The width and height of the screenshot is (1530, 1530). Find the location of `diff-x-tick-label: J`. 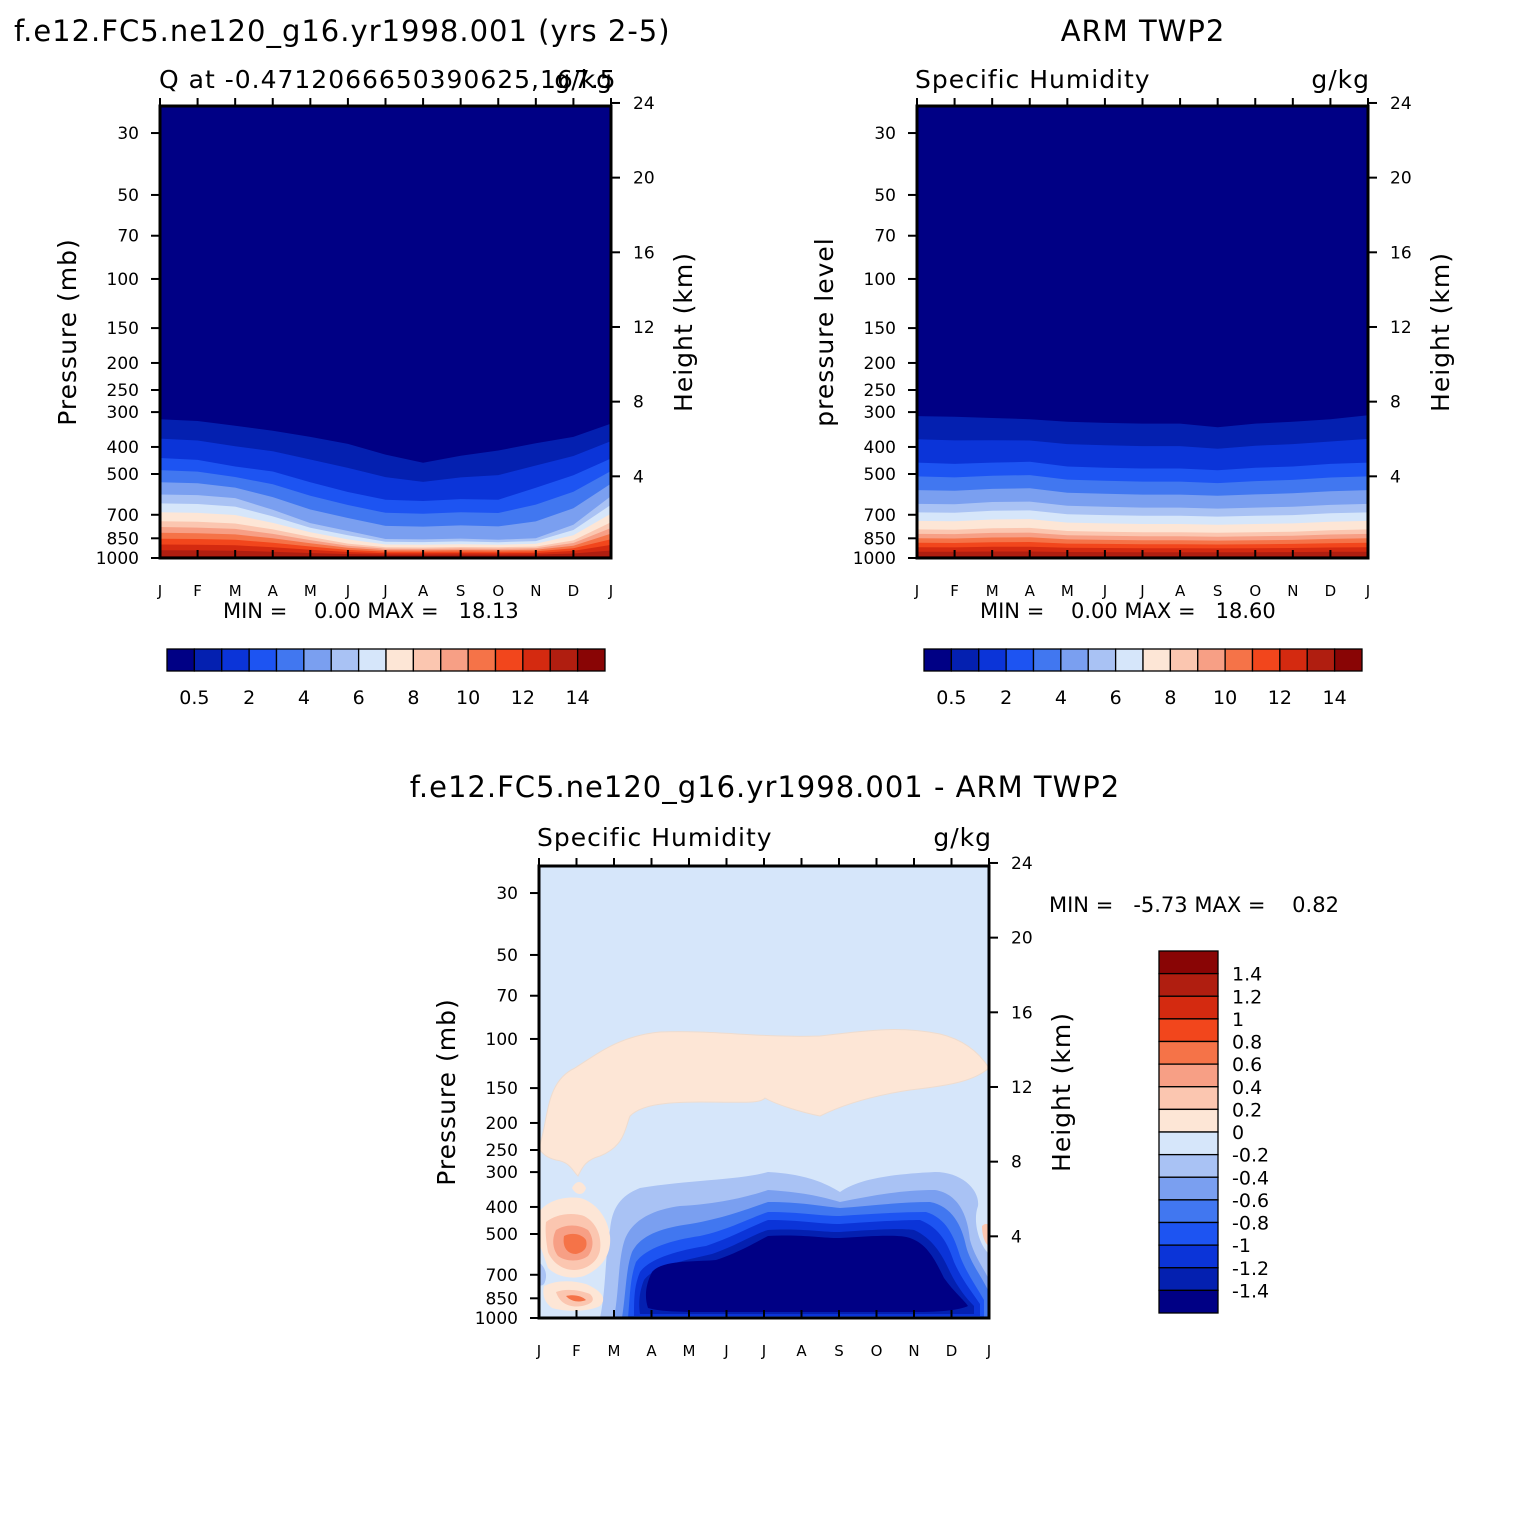

diff-x-tick-label: J is located at coordinates (538, 1351).